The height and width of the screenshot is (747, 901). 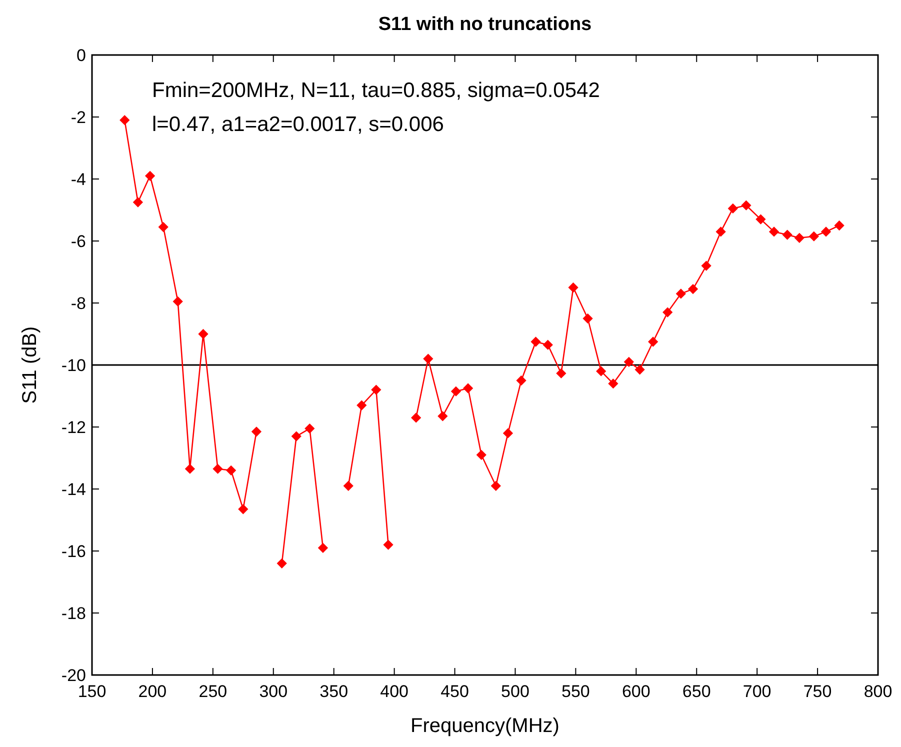 What do you see at coordinates (73, 427) in the screenshot?
I see `y-tick-label: -12` at bounding box center [73, 427].